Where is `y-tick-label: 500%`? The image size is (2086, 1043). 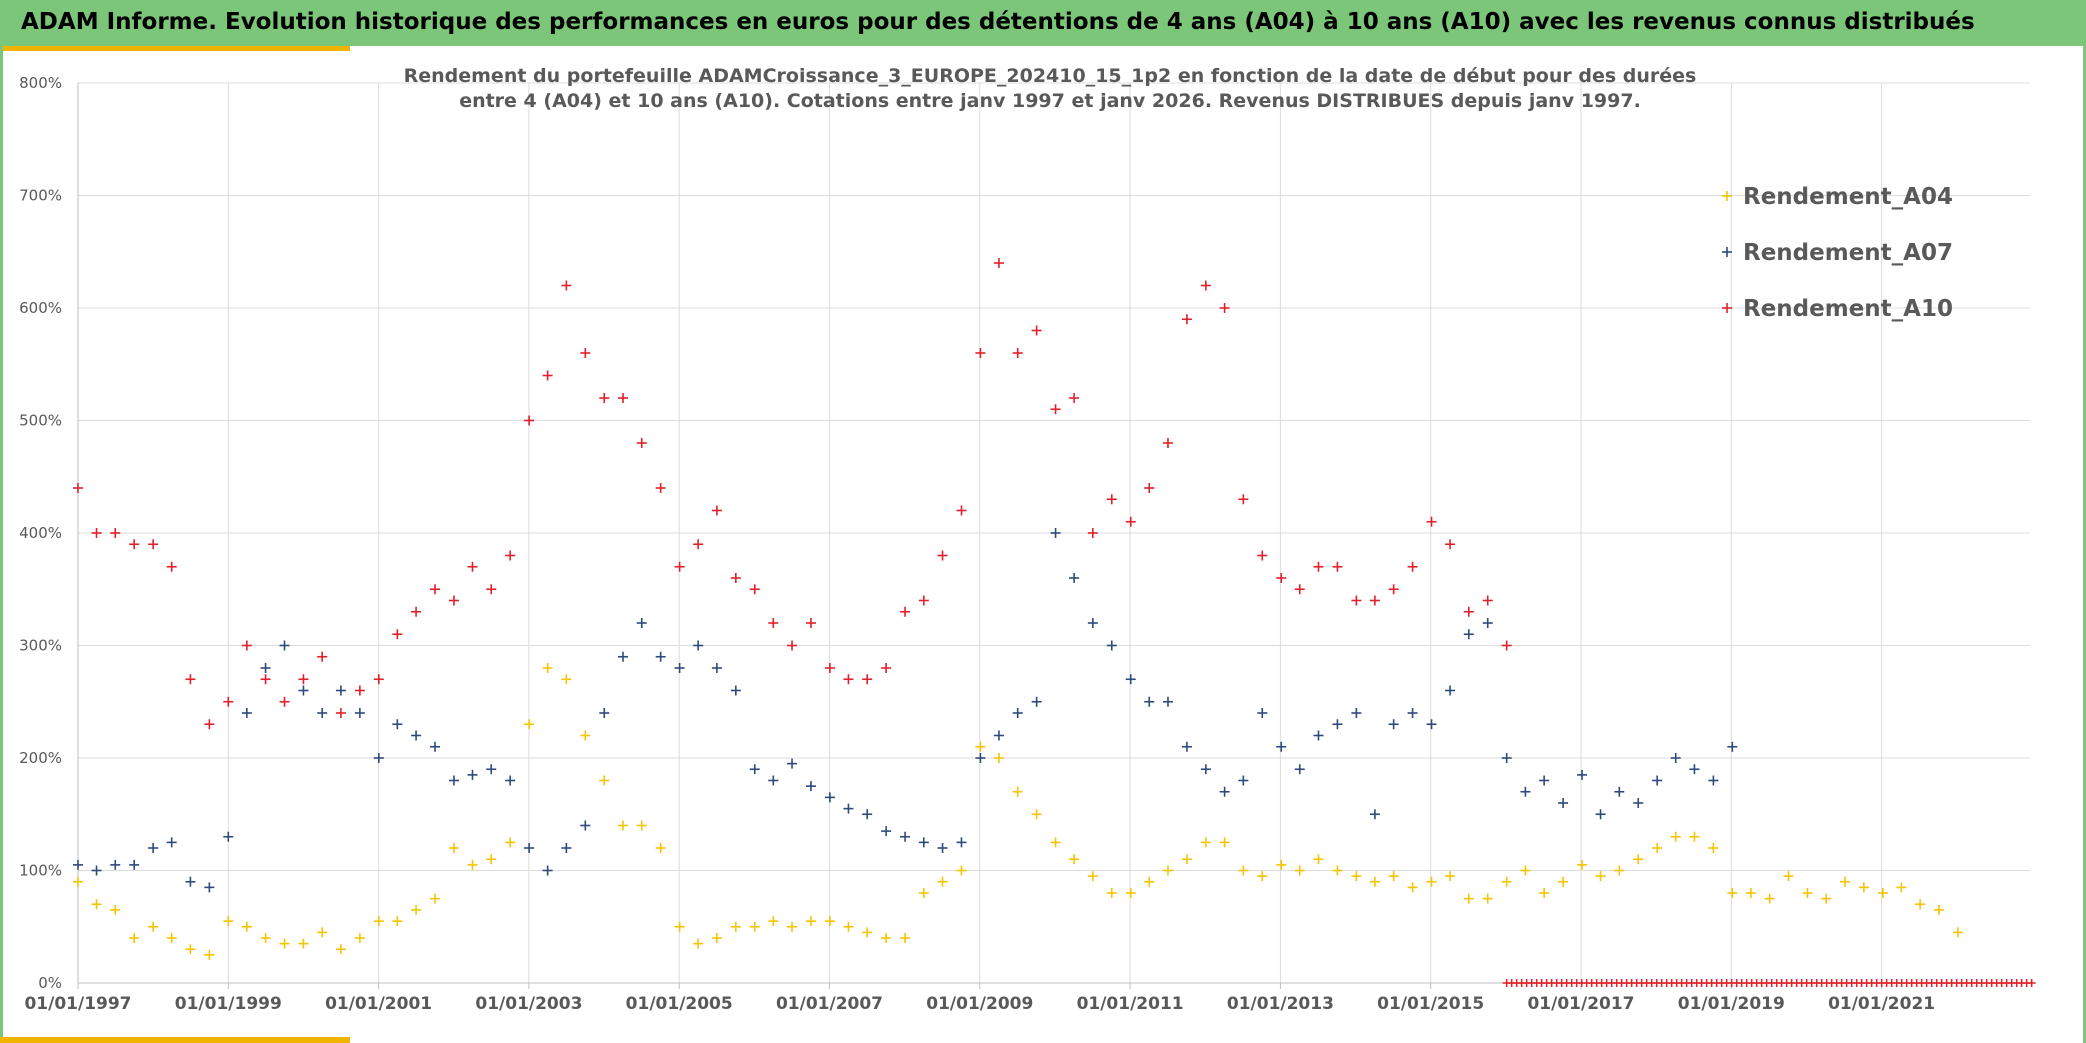 y-tick-label: 500% is located at coordinates (40, 421).